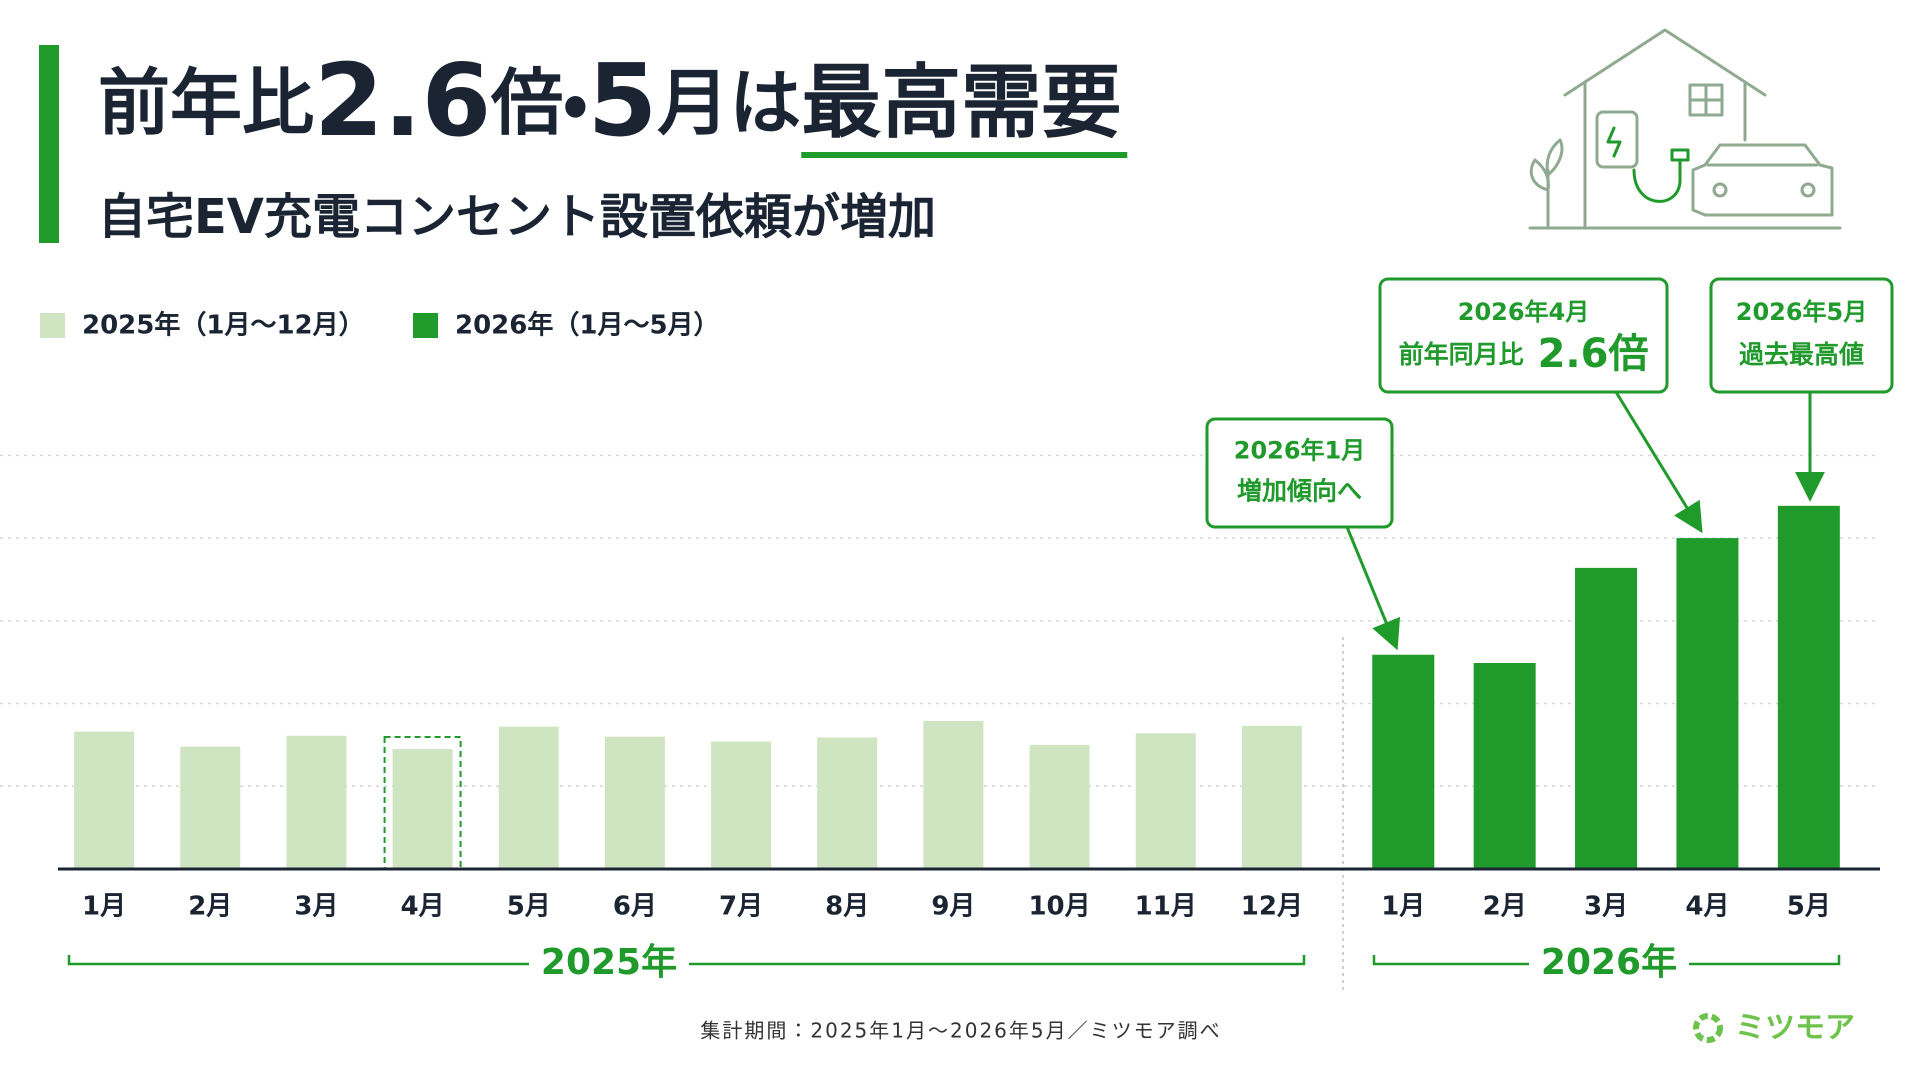 This screenshot has height=1080, width=1920. Describe the element at coordinates (741, 907) in the screenshot. I see `x-tick-label: 7月` at that location.